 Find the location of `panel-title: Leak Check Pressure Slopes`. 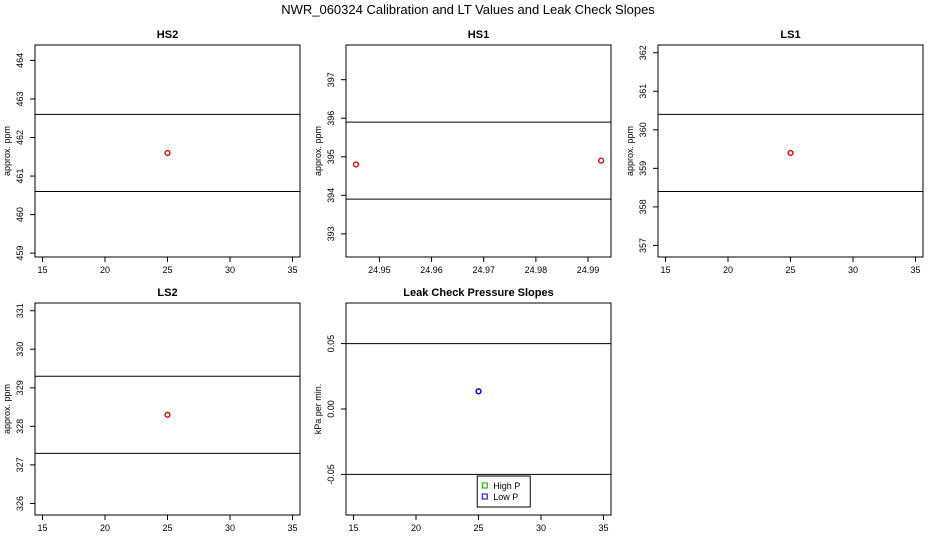

panel-title: Leak Check Pressure Slopes is located at coordinates (478, 293).